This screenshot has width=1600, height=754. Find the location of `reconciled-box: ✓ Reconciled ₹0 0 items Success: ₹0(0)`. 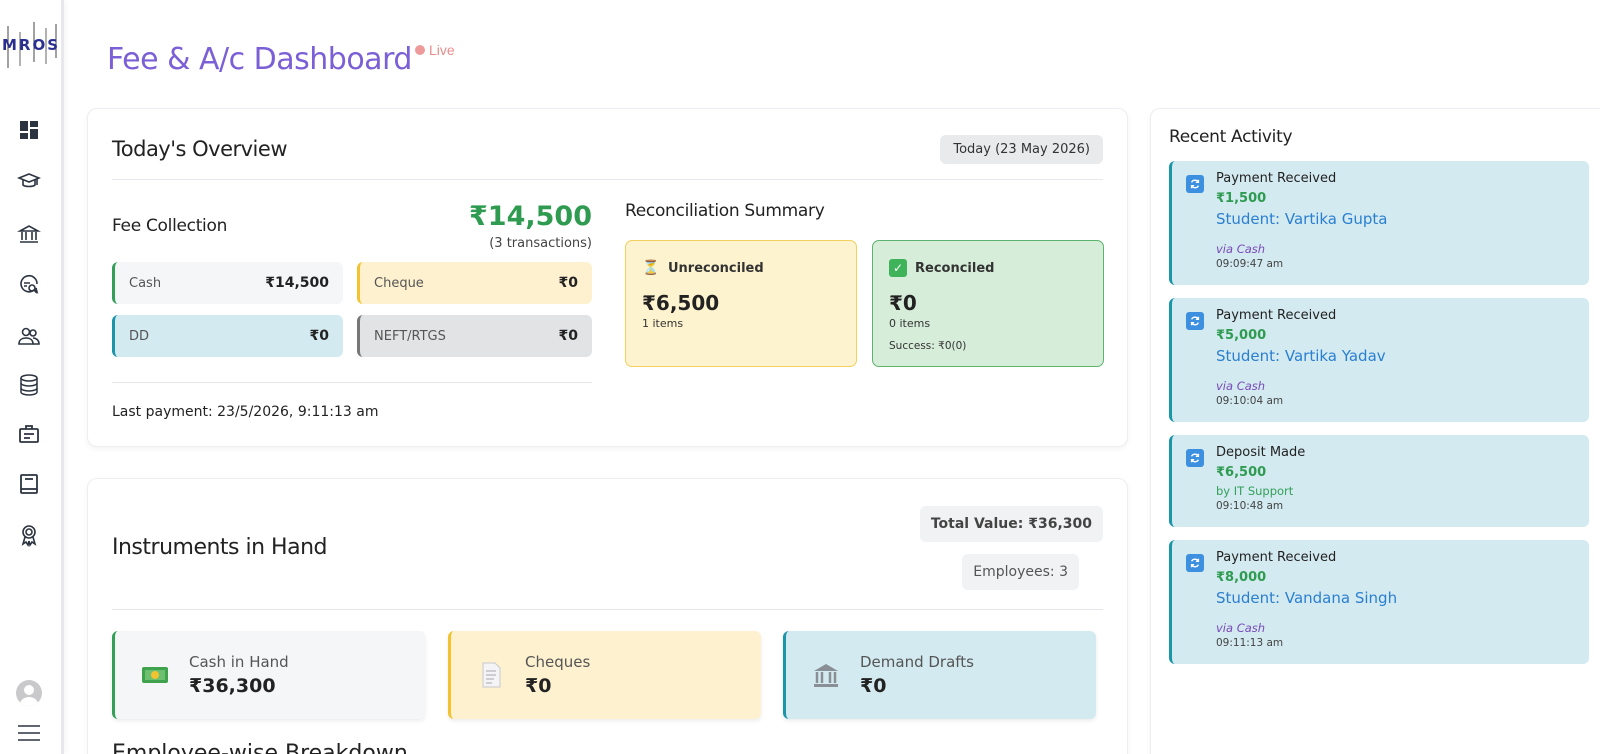

reconciled-box: ✓ Reconciled ₹0 0 items Success: ₹0(0) is located at coordinates (988, 303).